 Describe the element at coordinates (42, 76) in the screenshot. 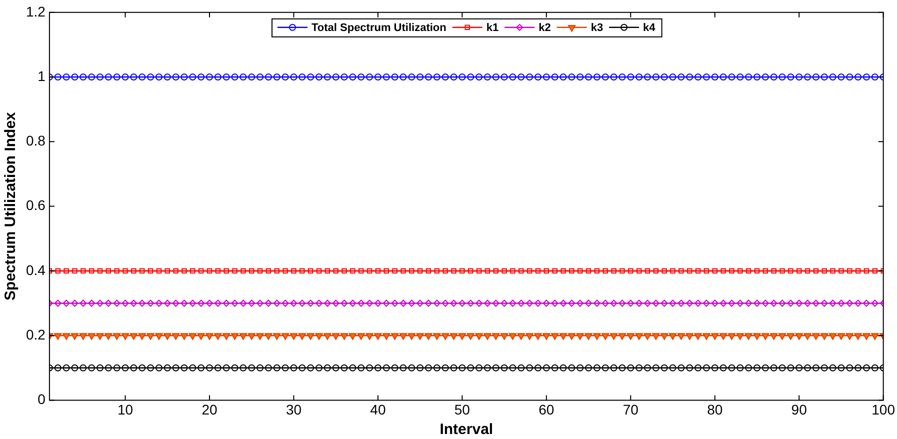

I see `y-tick-label: 1` at that location.